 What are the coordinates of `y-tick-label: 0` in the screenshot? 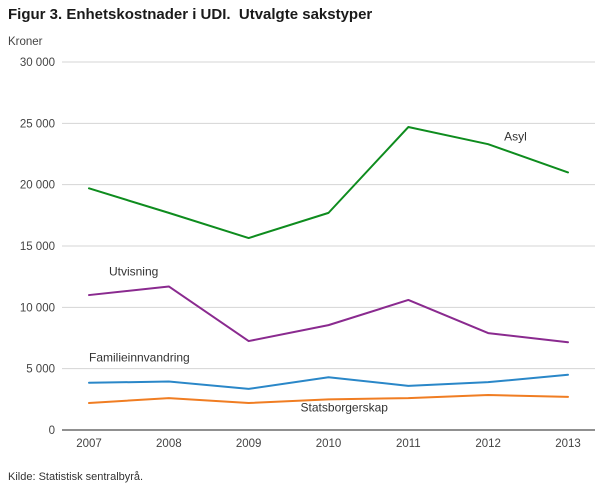 It's located at (52, 431).